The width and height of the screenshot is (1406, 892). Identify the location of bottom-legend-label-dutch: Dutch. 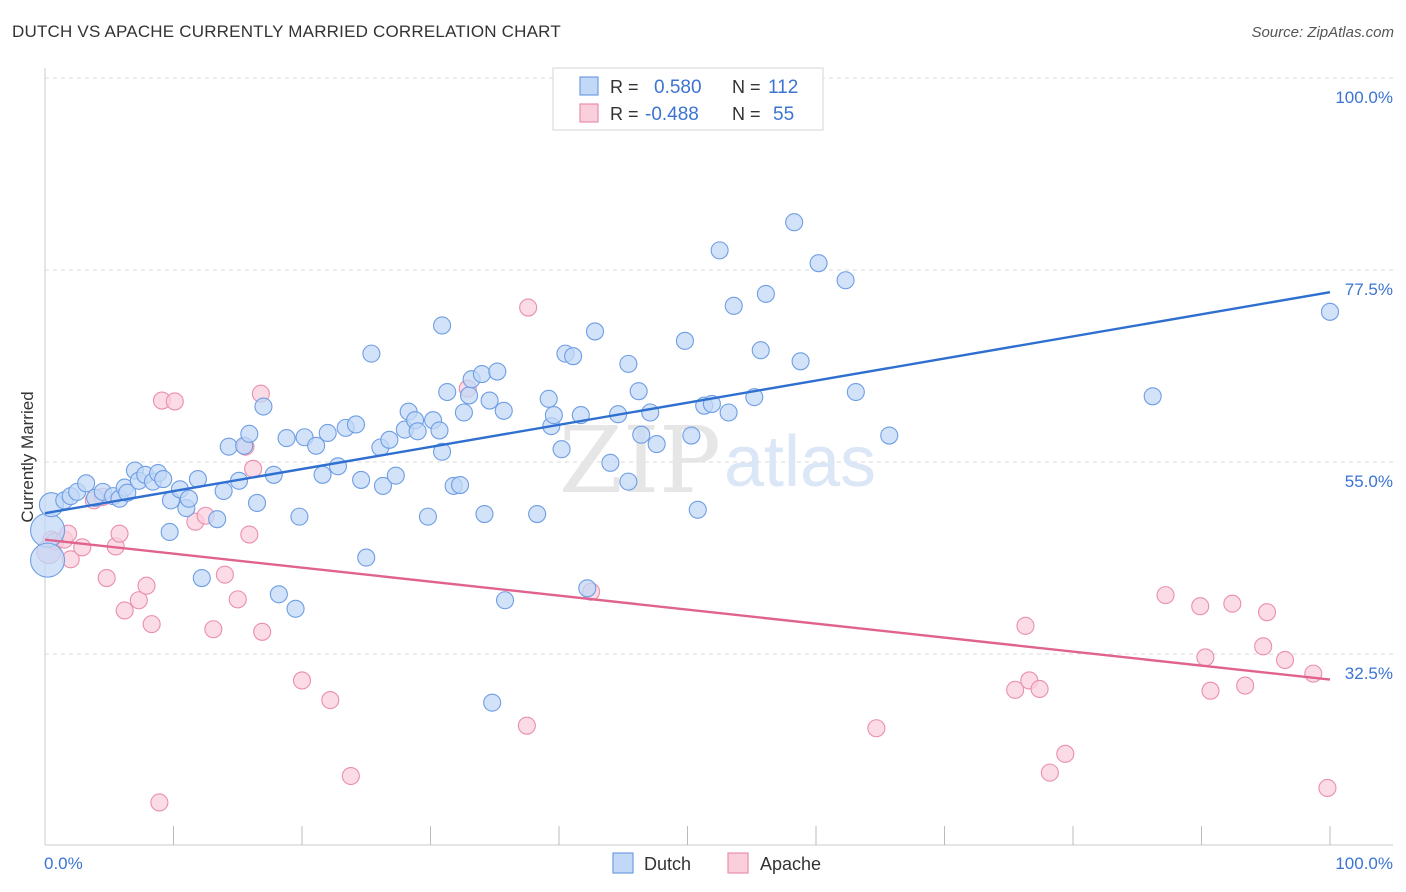
(667, 864).